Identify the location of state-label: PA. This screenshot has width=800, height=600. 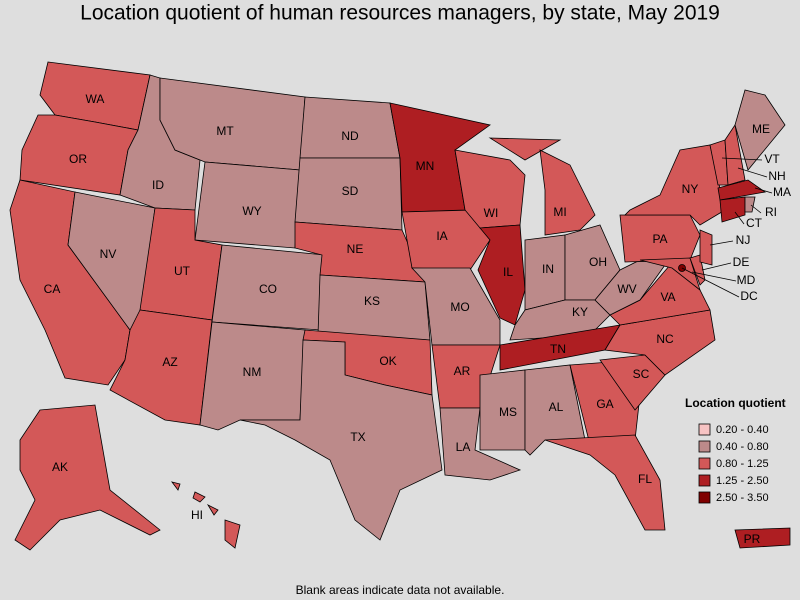
(659, 239).